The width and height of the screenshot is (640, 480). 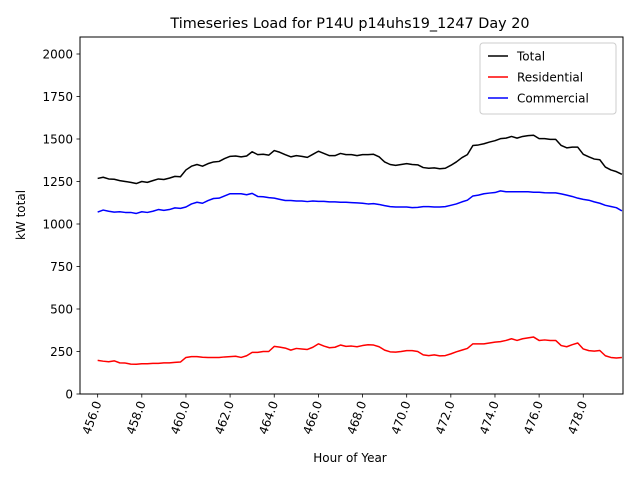 I want to click on y-tick-label: 1250, so click(x=57, y=182).